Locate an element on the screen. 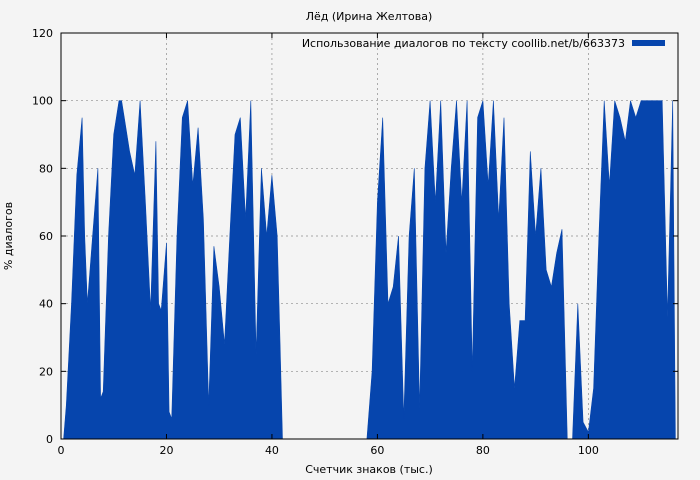 This screenshot has width=700, height=480. y-axis-label: % диалогов is located at coordinates (8, 236).